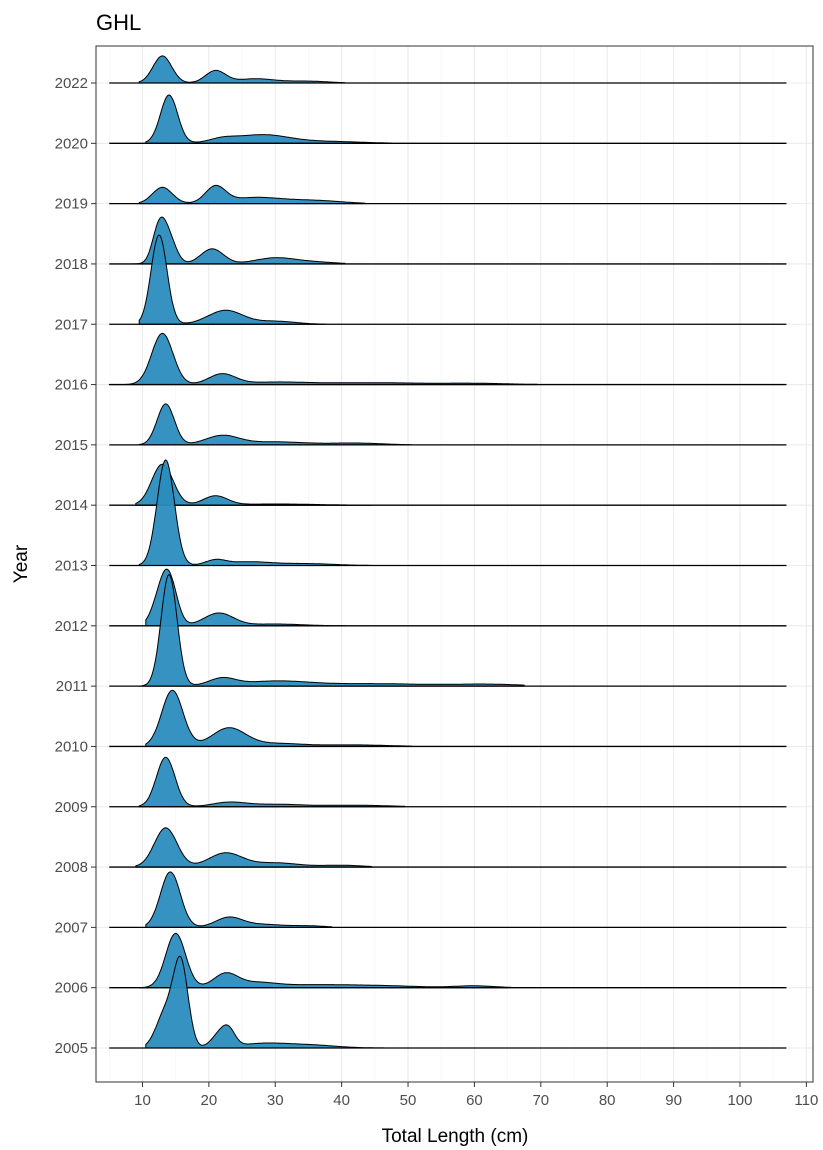  Describe the element at coordinates (71, 324) in the screenshot. I see `y-tick-label: 2017` at that location.